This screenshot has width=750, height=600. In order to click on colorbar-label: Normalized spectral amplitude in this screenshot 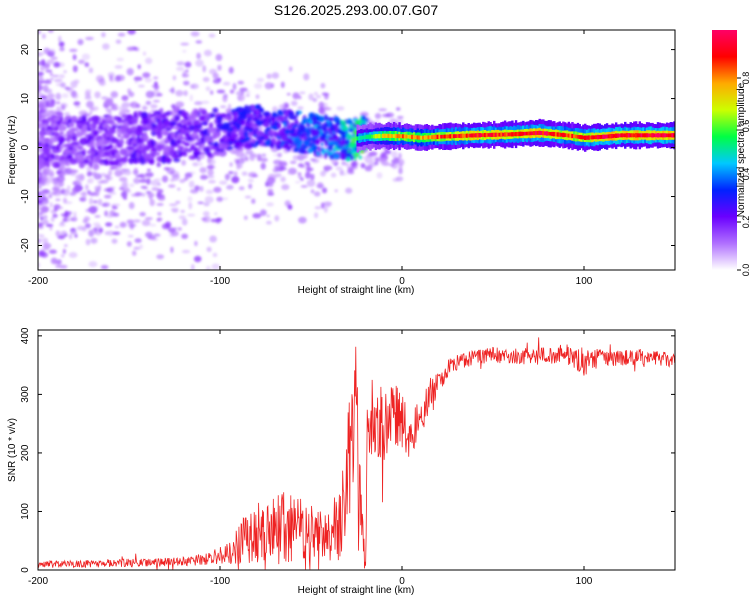, I will do `click(741, 149)`.